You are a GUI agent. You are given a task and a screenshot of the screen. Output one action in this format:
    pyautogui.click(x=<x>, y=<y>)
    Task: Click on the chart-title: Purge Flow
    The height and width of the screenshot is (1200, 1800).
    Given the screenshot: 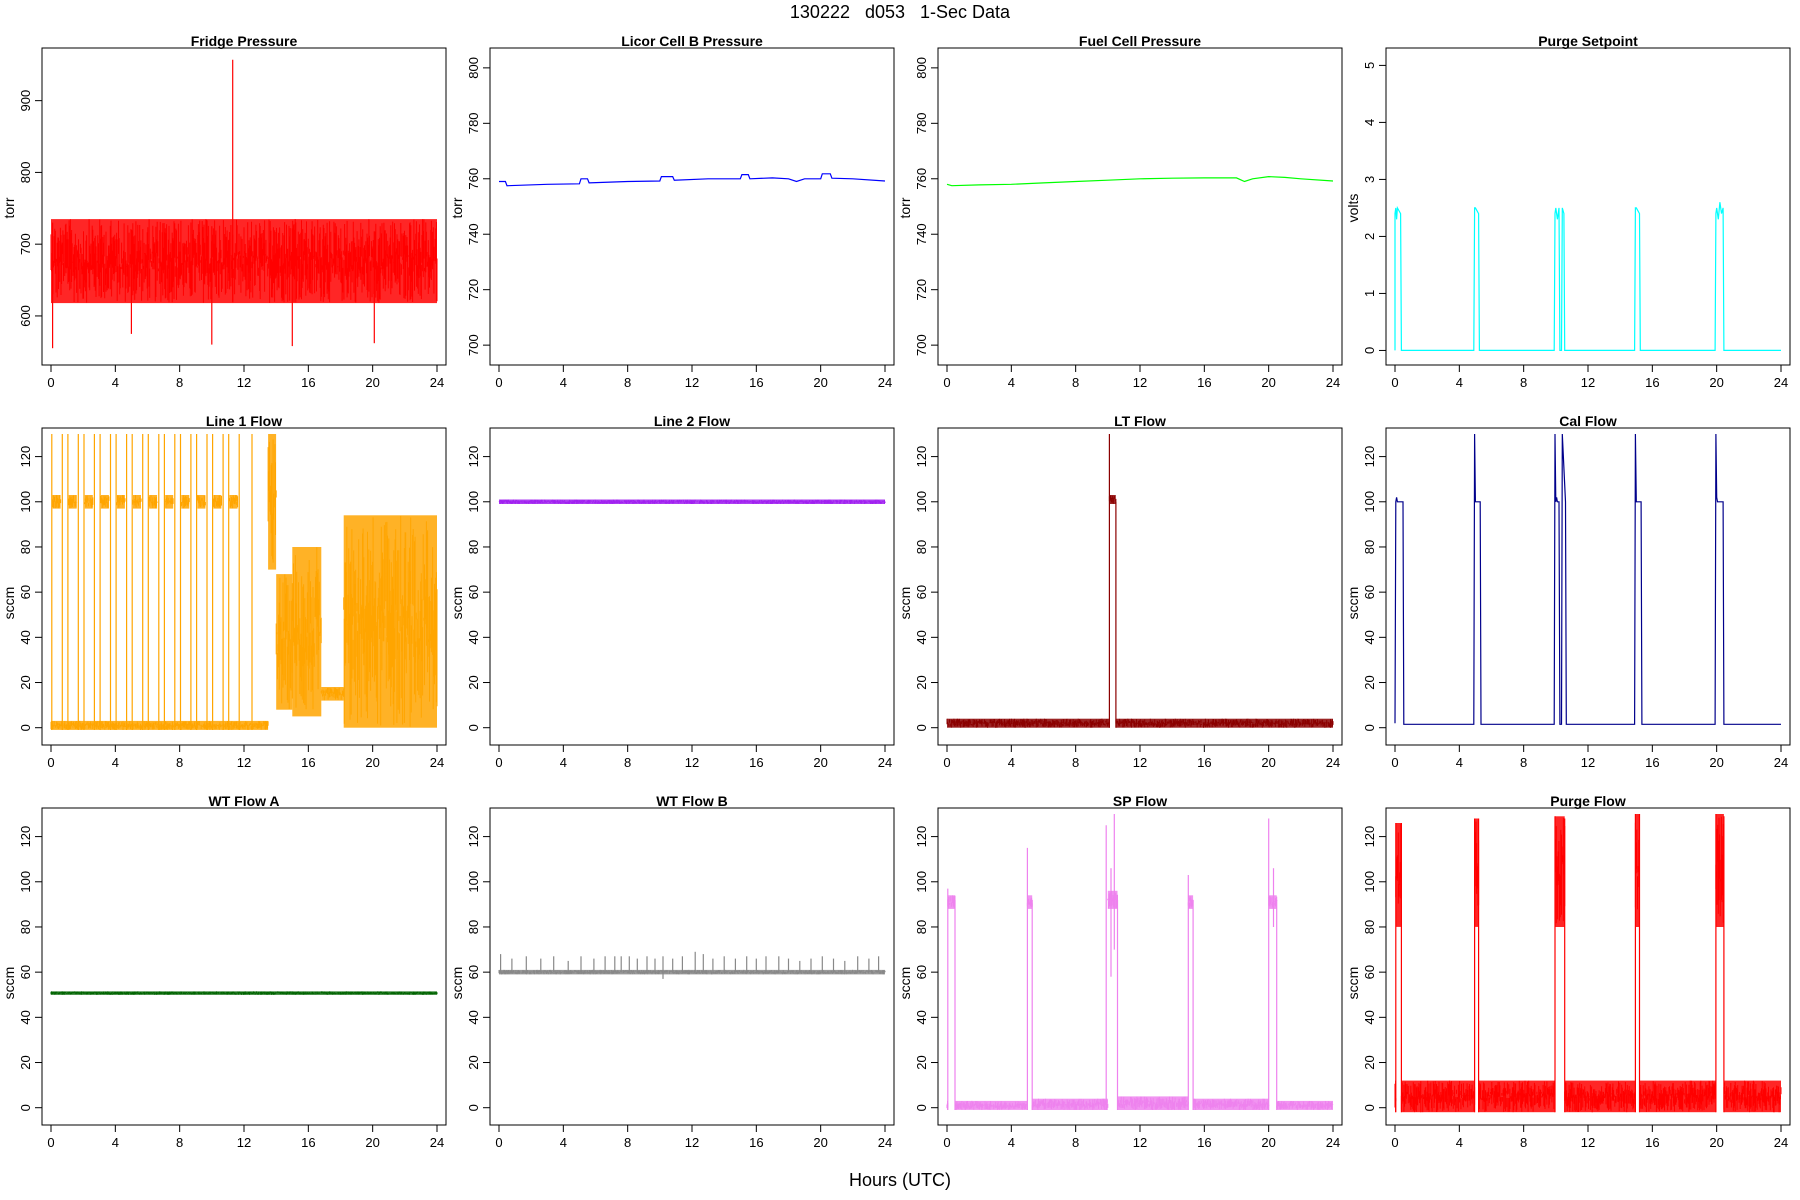 What is the action you would take?
    pyautogui.click(x=1588, y=801)
    